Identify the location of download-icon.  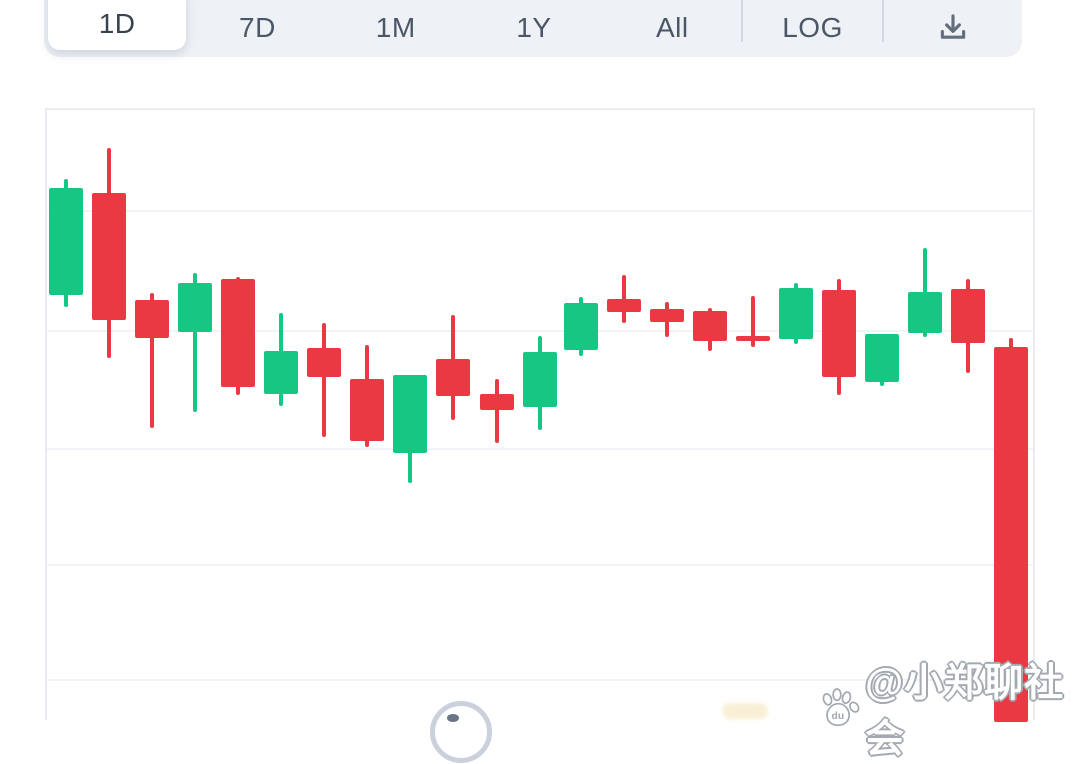
(953, 26).